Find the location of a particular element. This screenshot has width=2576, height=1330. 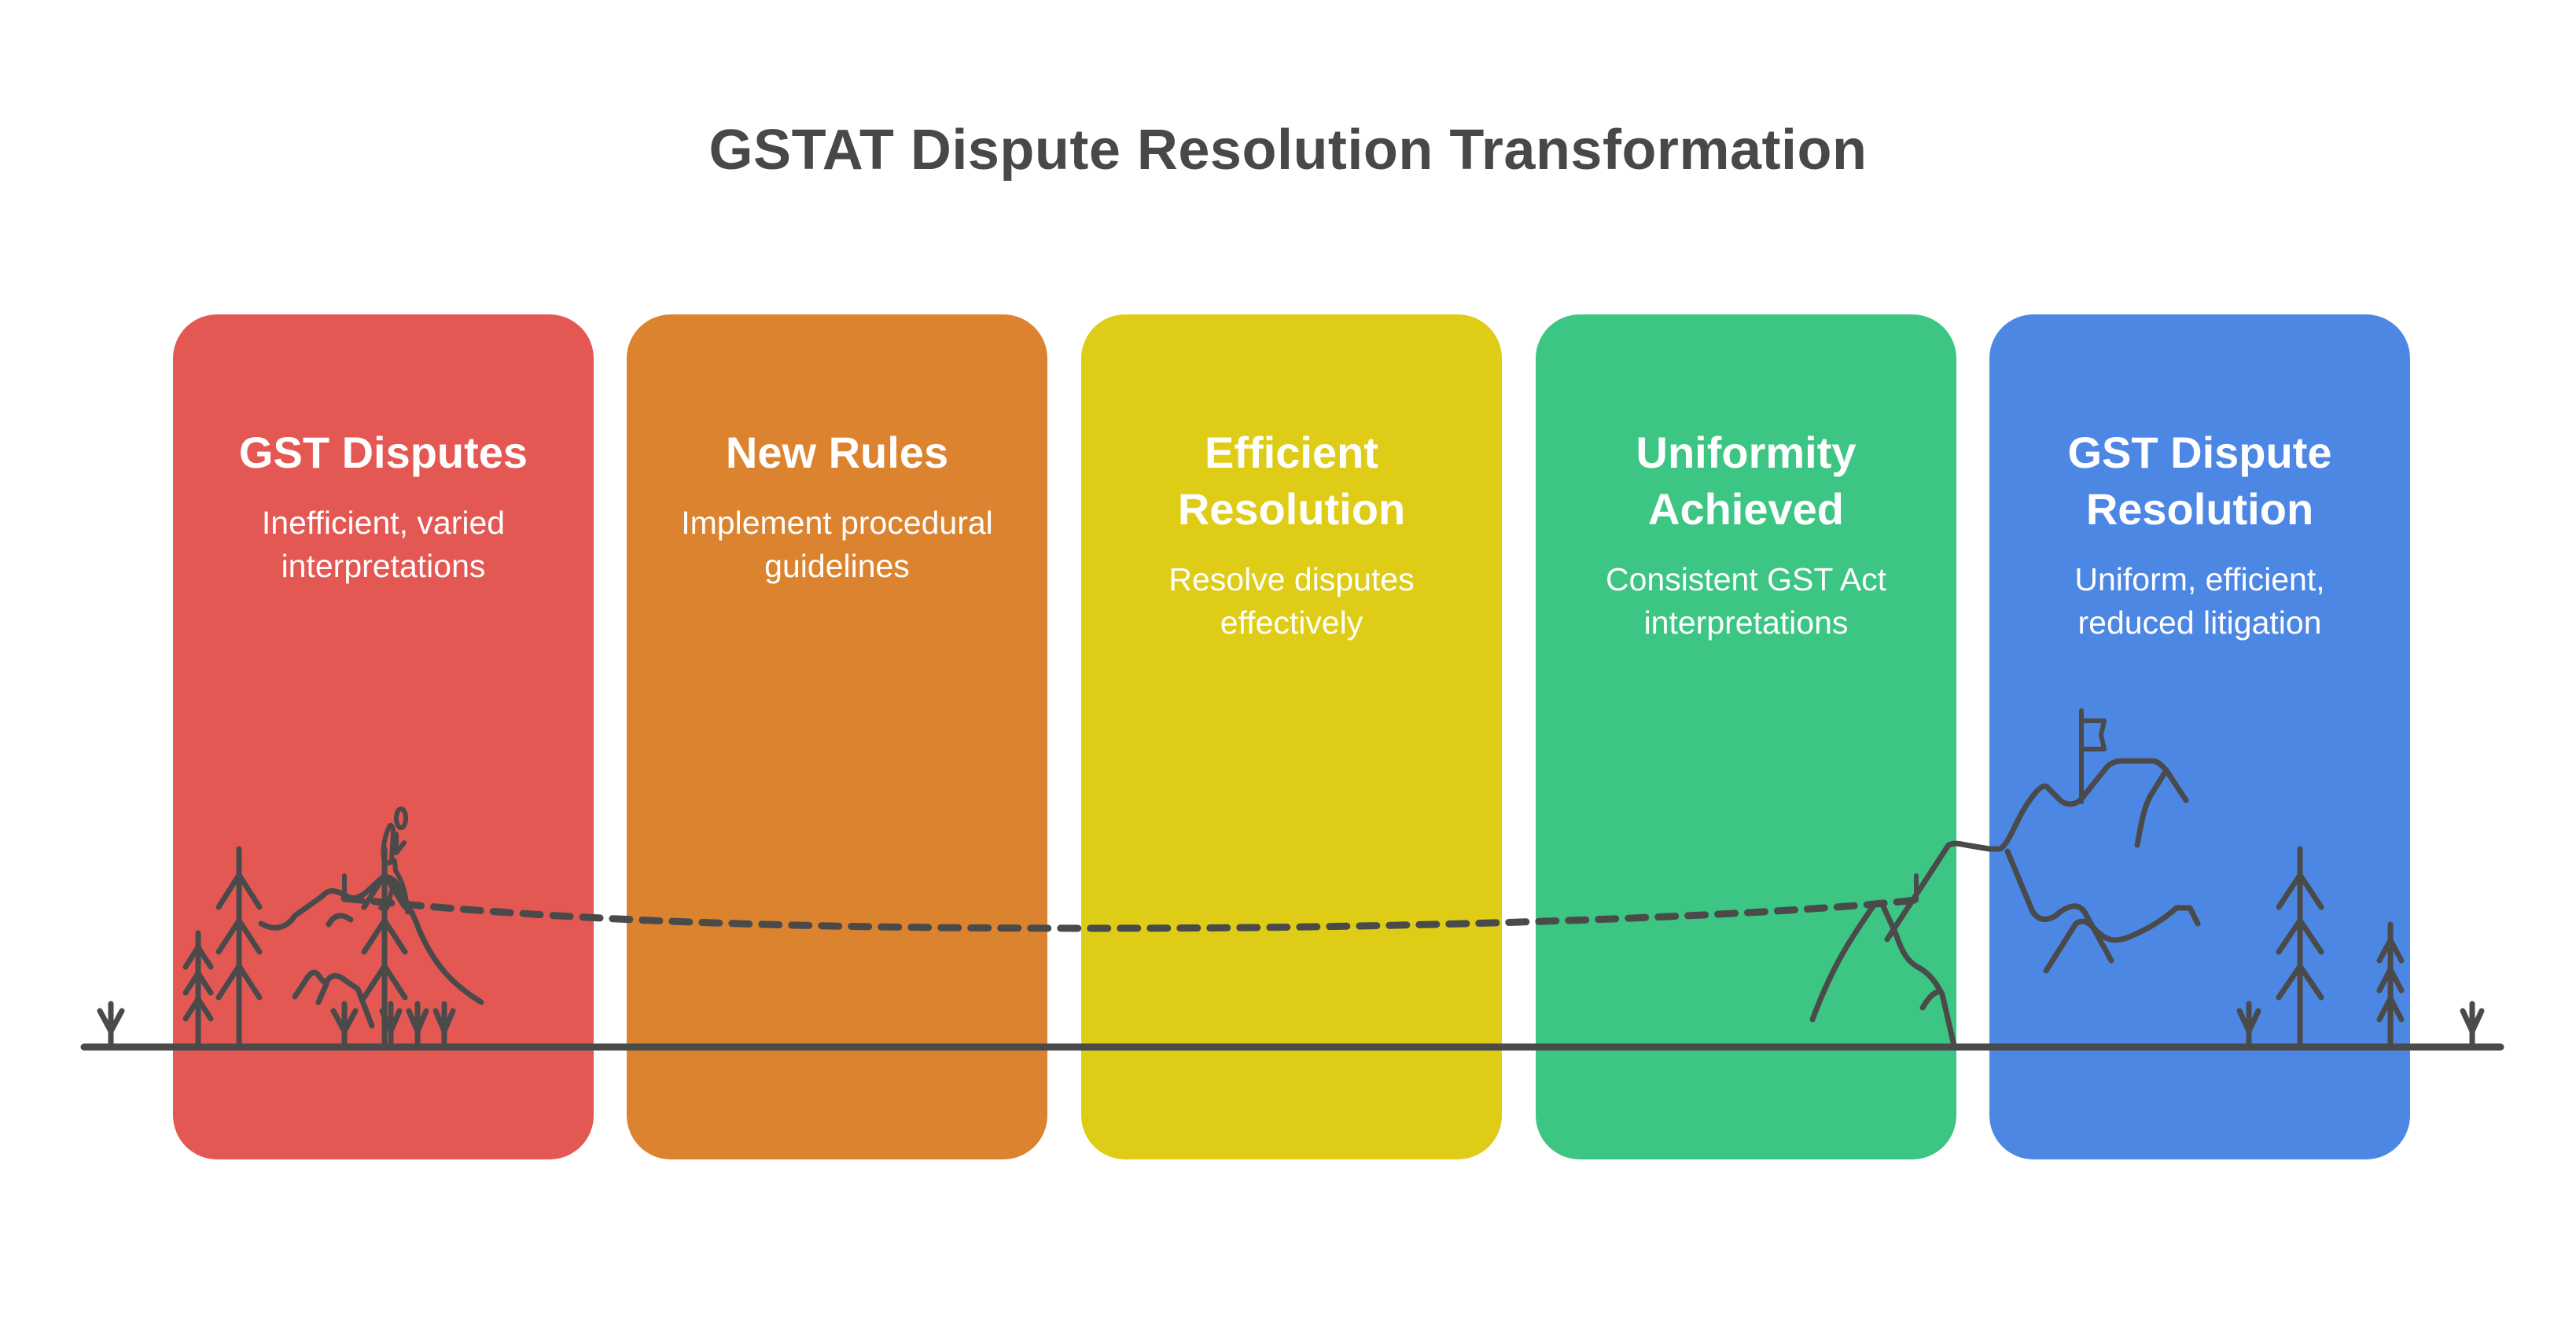

stage-description: Inefficient, varied interpretations is located at coordinates (384, 544).